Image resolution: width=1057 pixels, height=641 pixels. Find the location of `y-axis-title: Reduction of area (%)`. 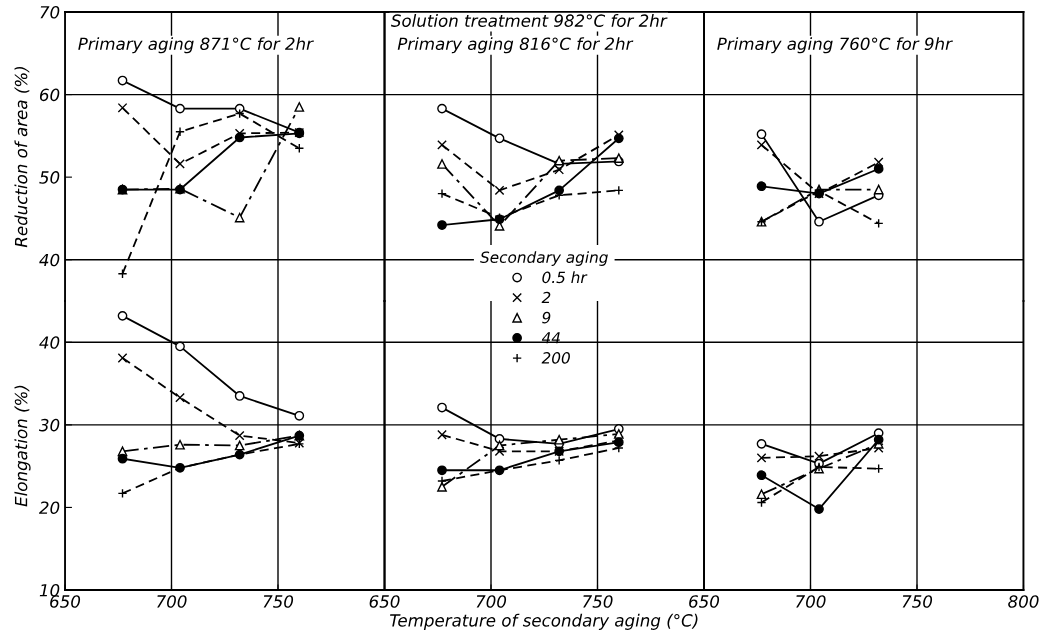

y-axis-title: Reduction of area (%) is located at coordinates (22, 157).